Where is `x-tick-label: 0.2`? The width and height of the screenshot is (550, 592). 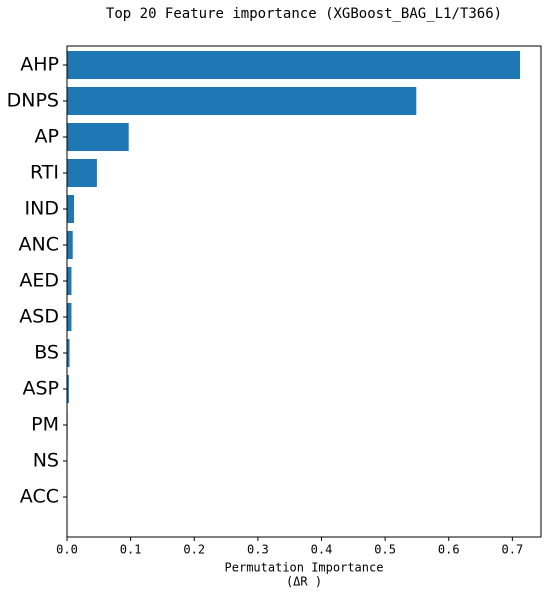
x-tick-label: 0.2 is located at coordinates (194, 550).